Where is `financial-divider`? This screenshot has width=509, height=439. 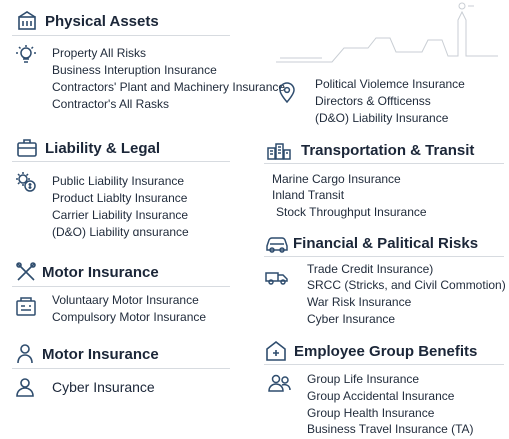 financial-divider is located at coordinates (384, 256).